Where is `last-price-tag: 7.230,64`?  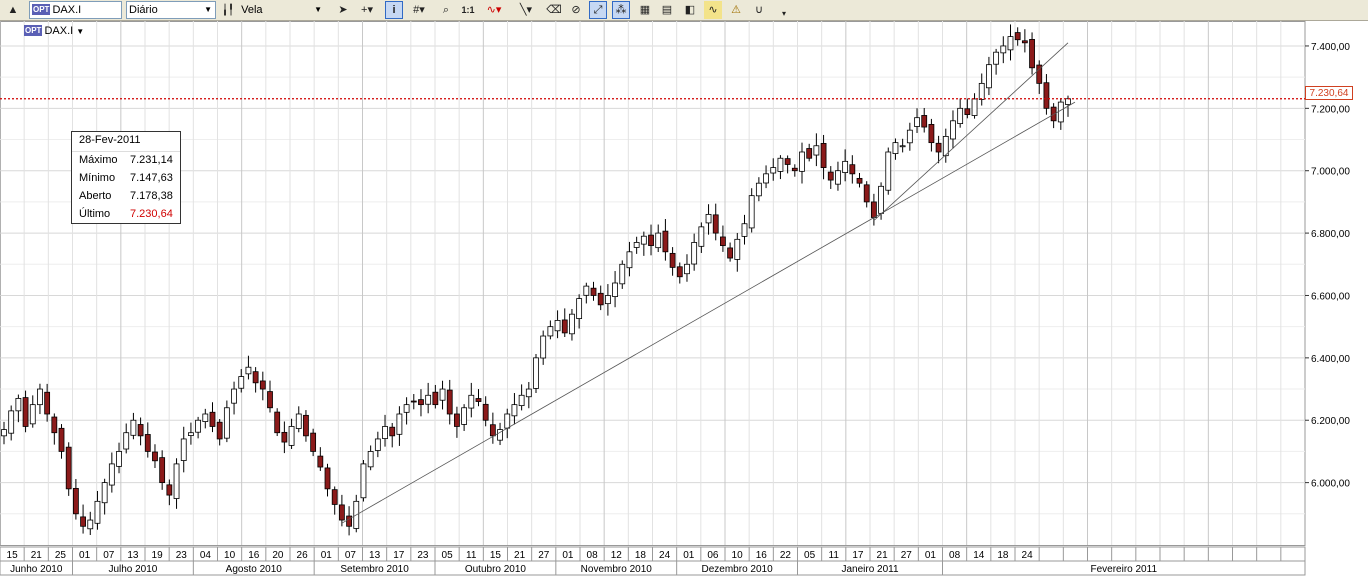
last-price-tag: 7.230,64 is located at coordinates (1329, 93).